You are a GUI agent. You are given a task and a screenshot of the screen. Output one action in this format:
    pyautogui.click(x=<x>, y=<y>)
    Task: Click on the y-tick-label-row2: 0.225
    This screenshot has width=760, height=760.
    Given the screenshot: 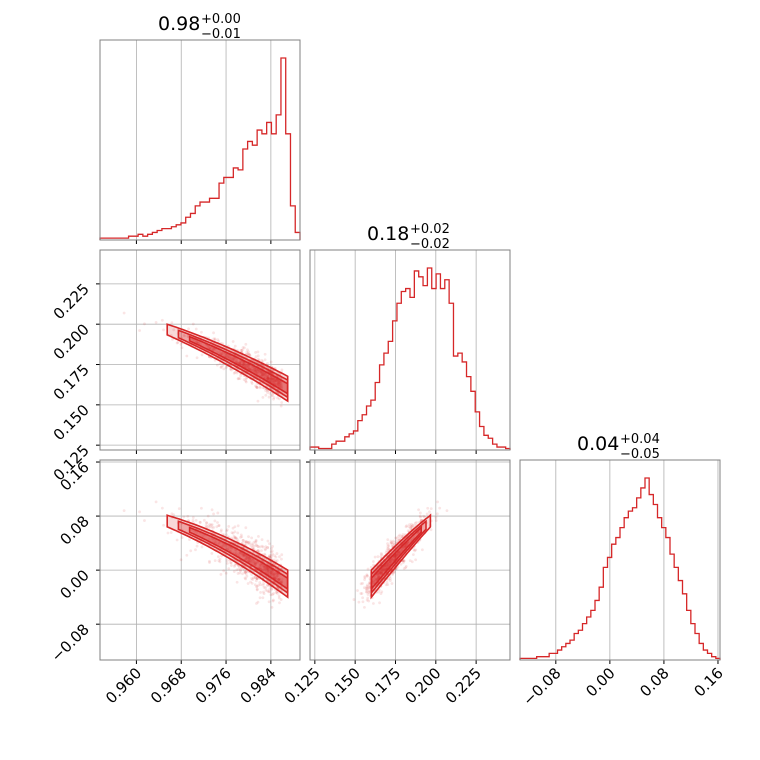 What is the action you would take?
    pyautogui.click(x=71, y=301)
    